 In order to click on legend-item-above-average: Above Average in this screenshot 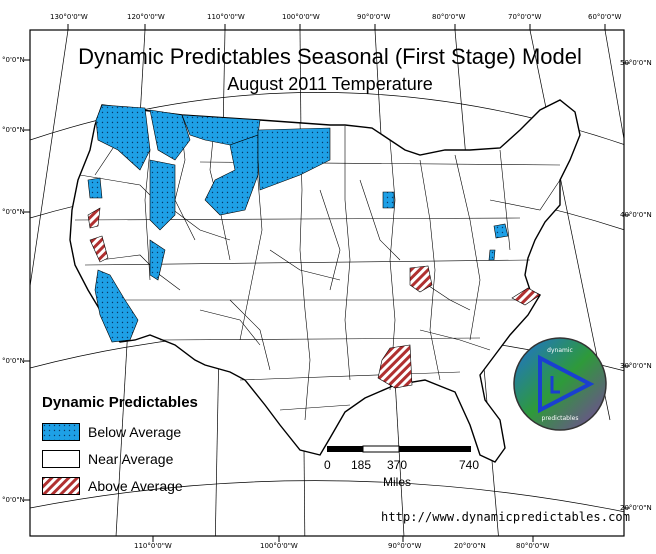, I will do `click(167, 485)`.